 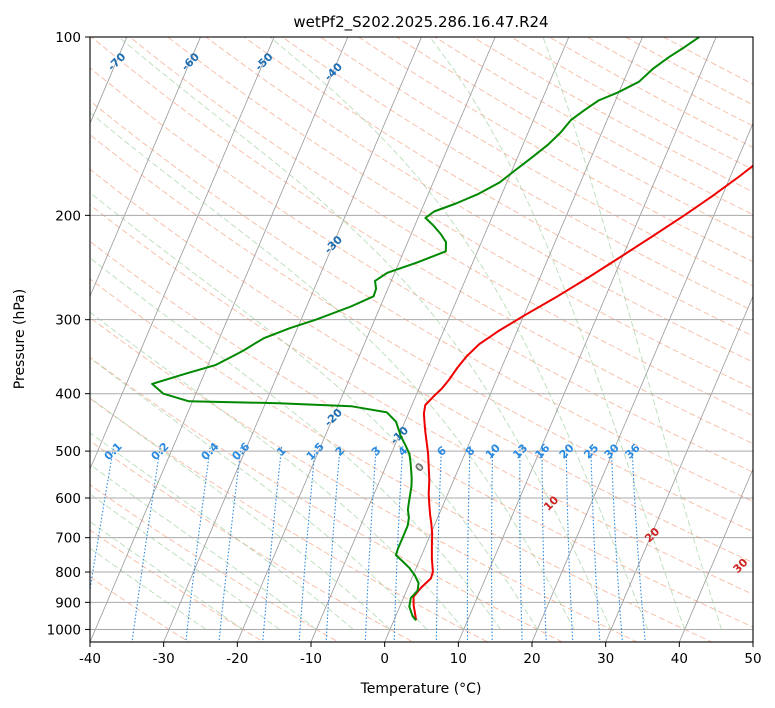 What do you see at coordinates (458, 659) in the screenshot?
I see `x-tick-label: 10` at bounding box center [458, 659].